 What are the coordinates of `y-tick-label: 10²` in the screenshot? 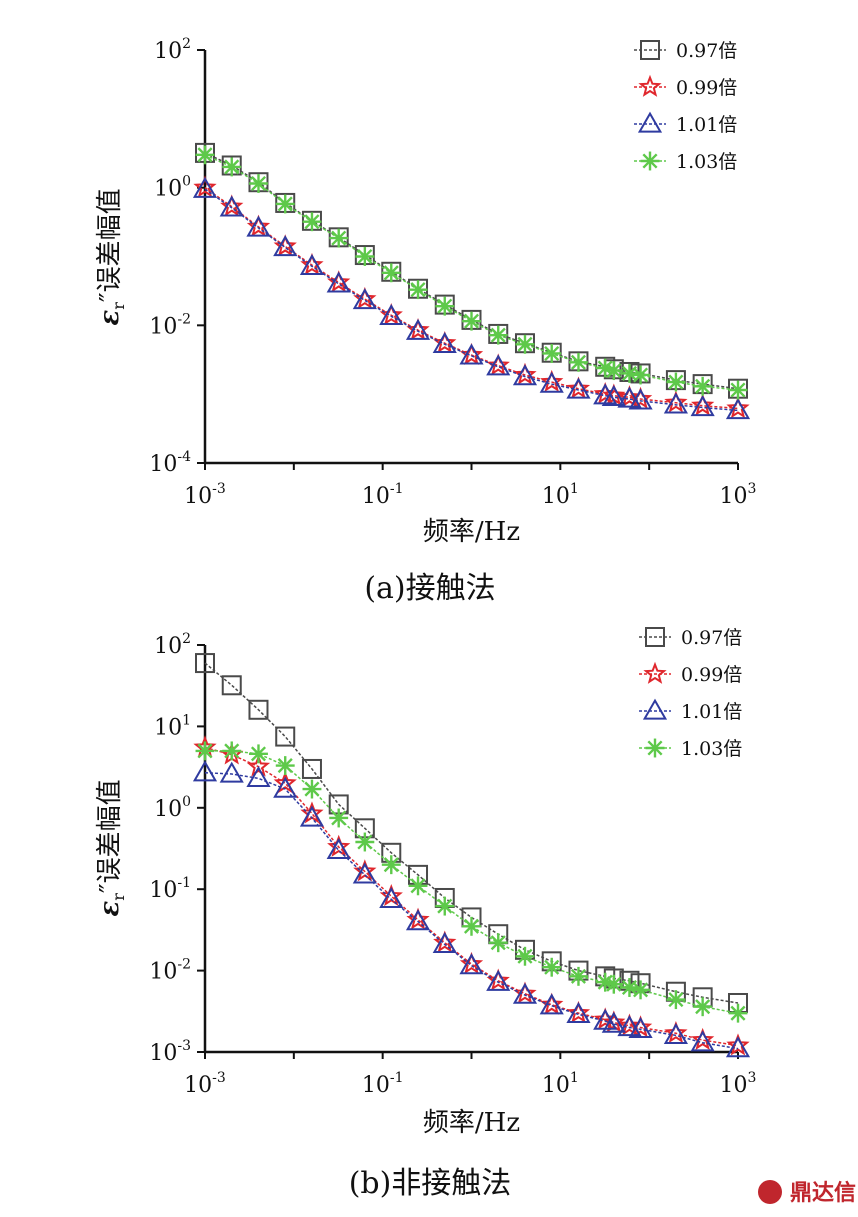 It's located at (172, 50).